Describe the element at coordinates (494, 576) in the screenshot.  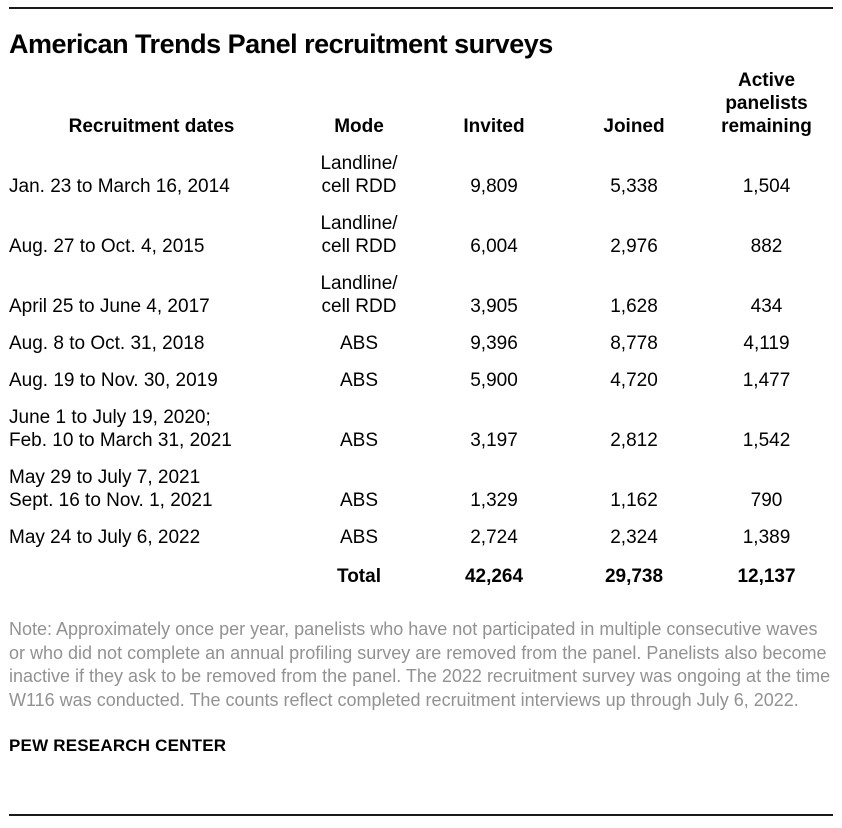
I see `total-invited: 42,264` at that location.